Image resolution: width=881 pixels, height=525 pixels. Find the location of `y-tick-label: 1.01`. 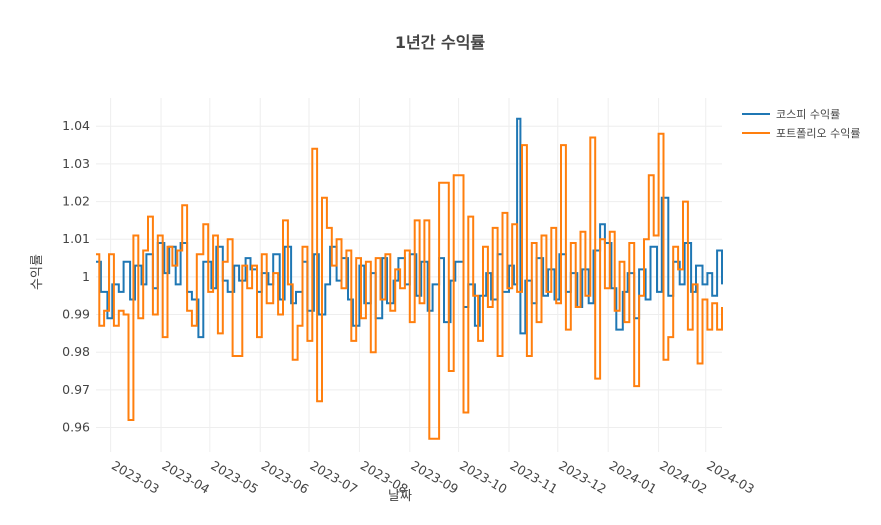

y-tick-label: 1.01 is located at coordinates (76, 238).